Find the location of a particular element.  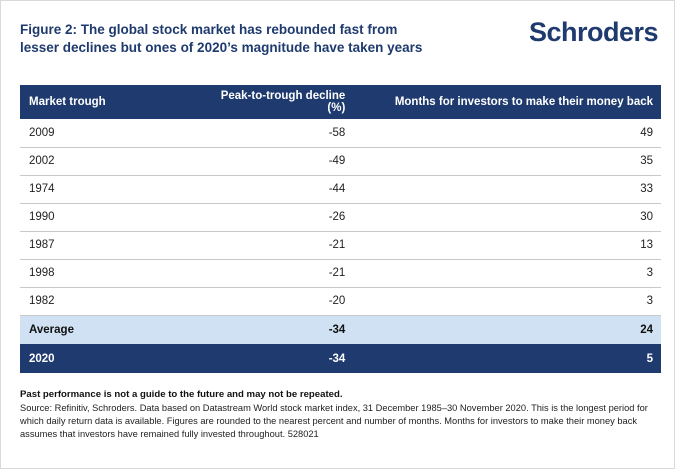

months-cell: 5 is located at coordinates (507, 359).